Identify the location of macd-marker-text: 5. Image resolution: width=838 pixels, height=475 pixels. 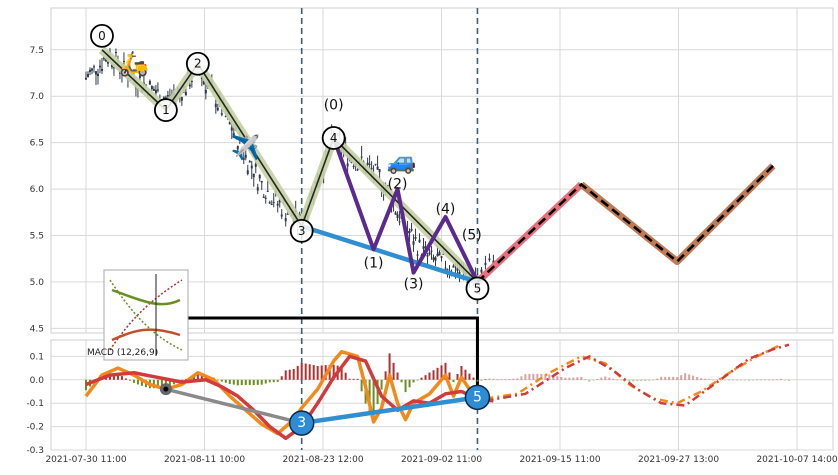
(477, 397).